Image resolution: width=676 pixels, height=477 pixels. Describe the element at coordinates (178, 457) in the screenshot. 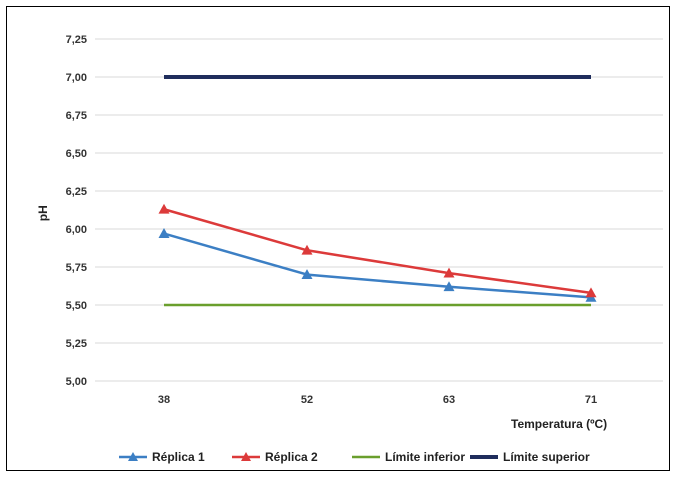

I see `legend-label: Réplica 1` at that location.